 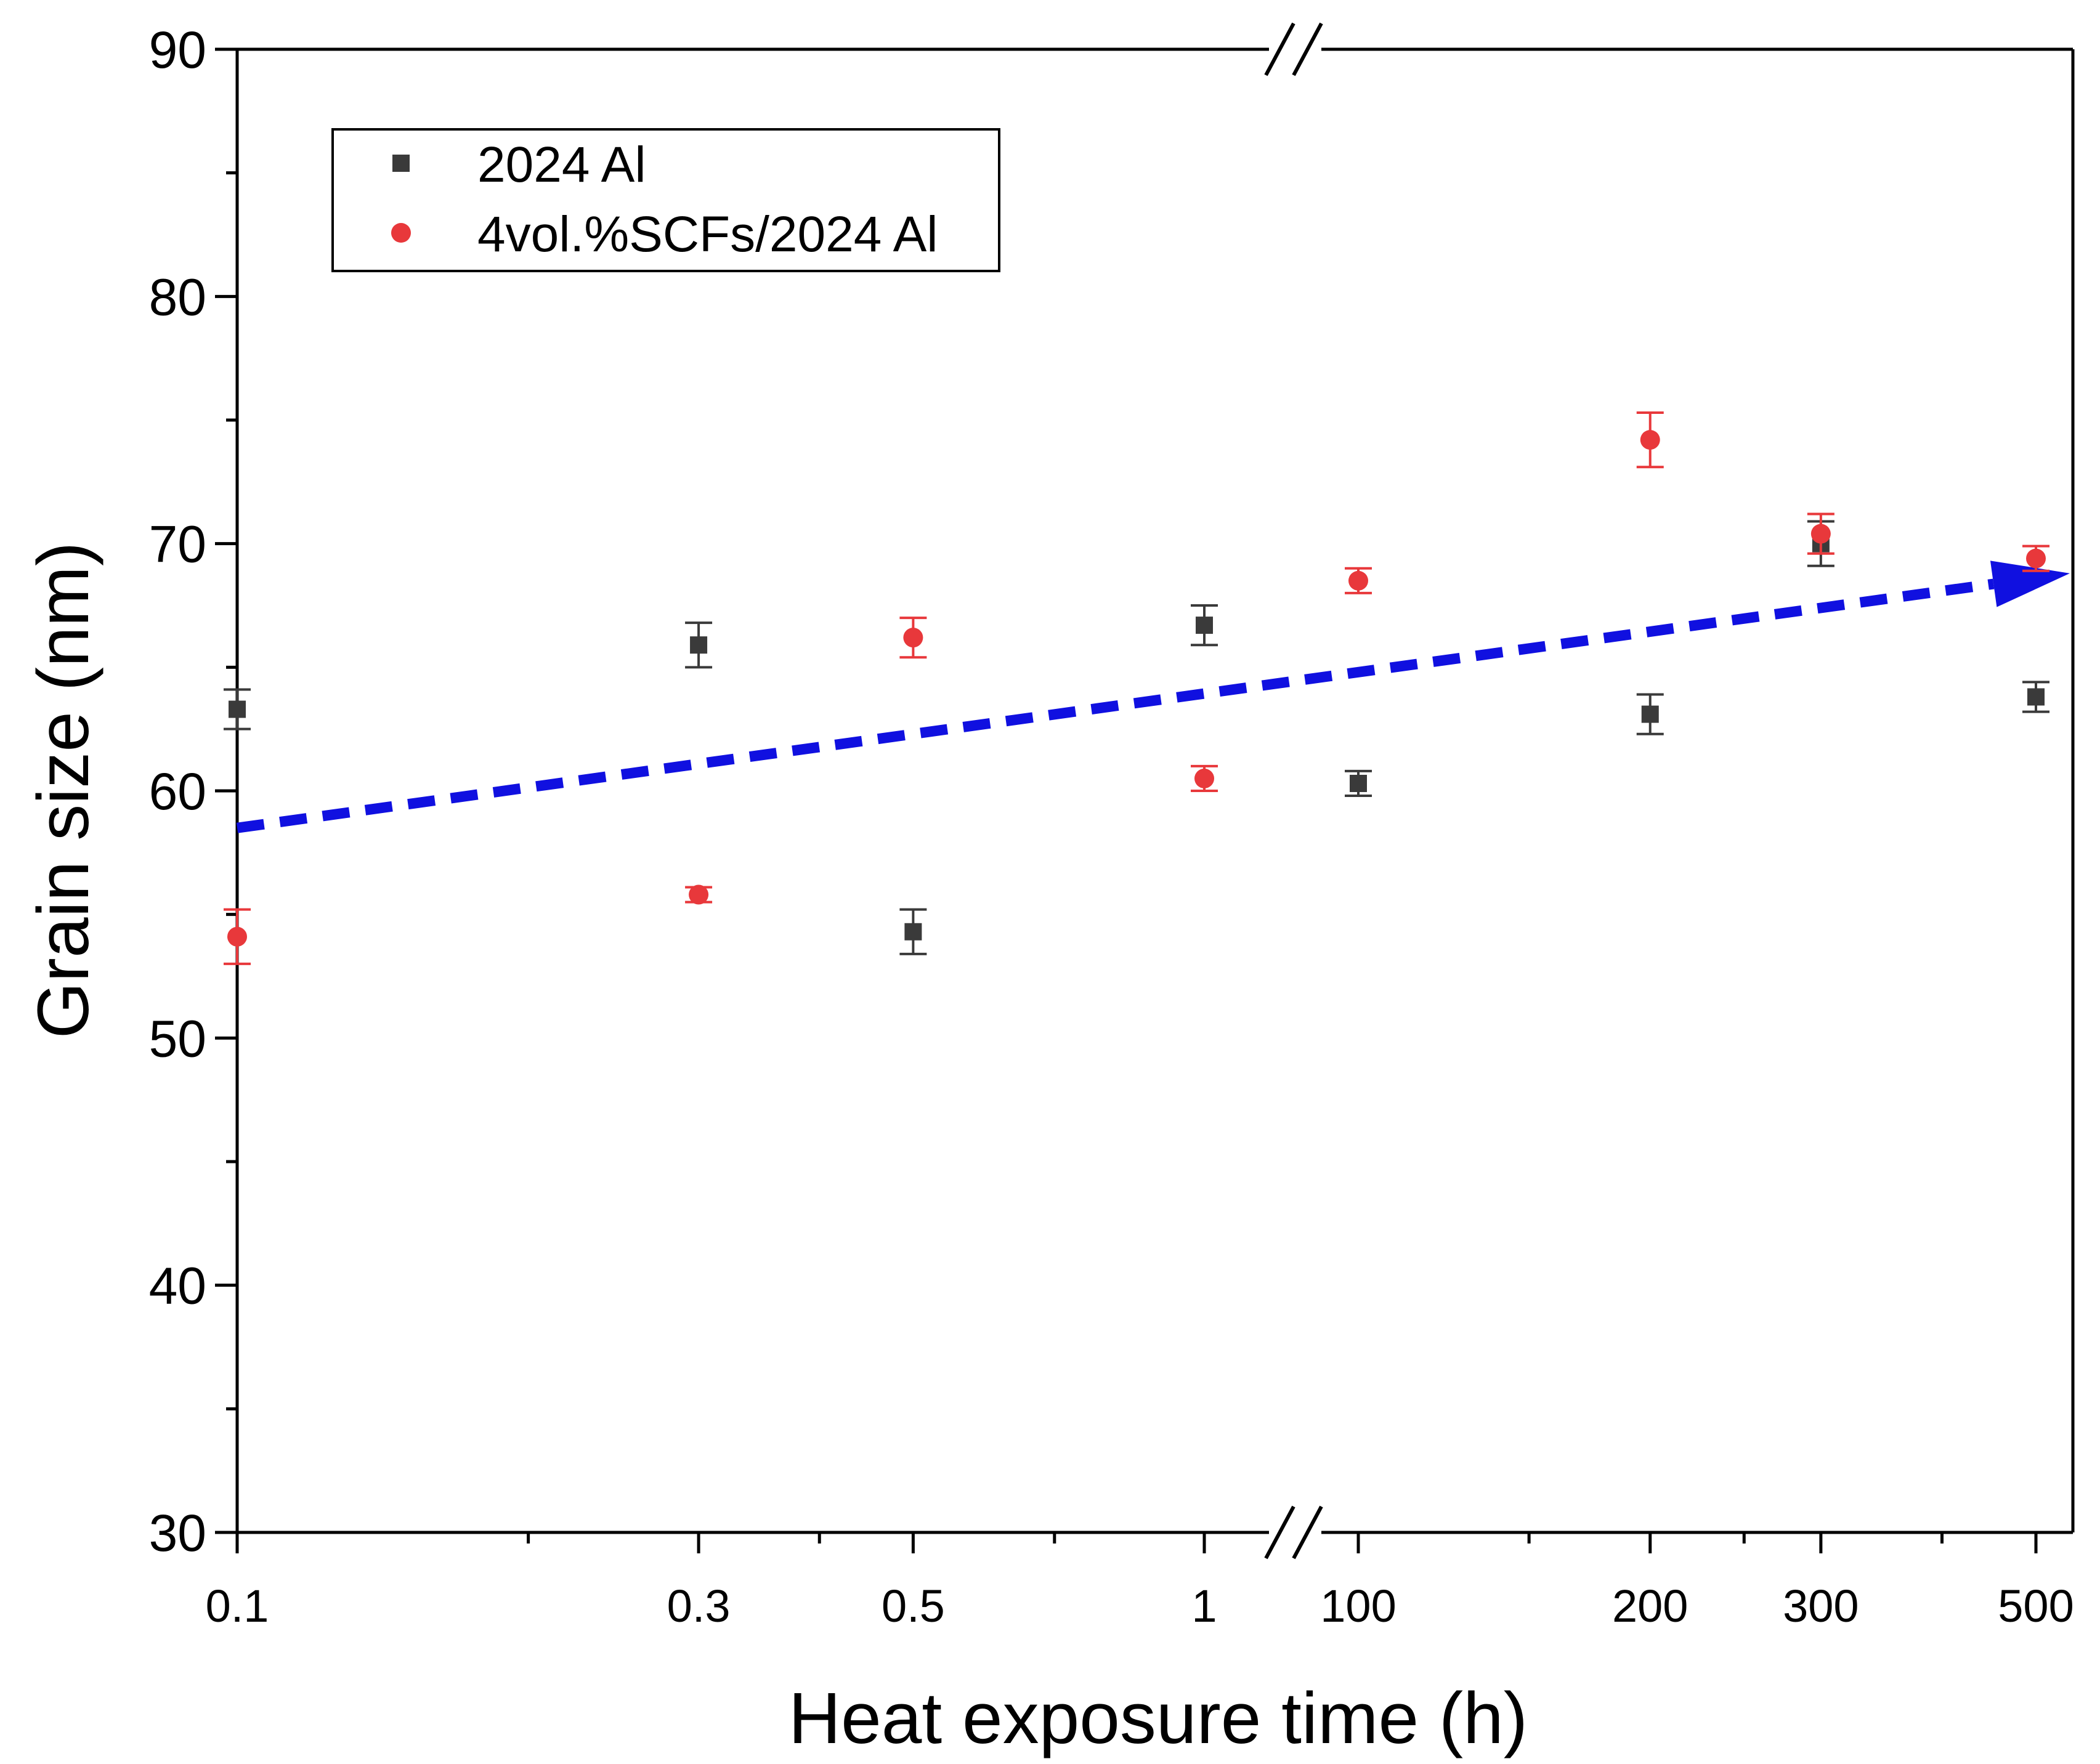 I want to click on x-tick-label: 1, so click(x=1204, y=1606).